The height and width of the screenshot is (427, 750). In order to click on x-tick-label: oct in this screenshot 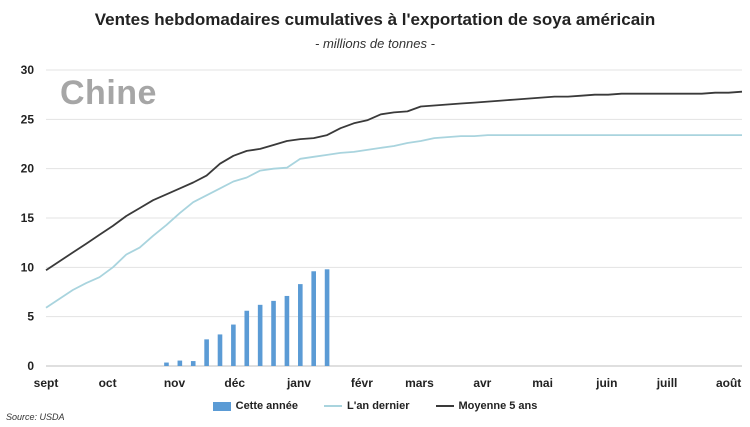, I will do `click(108, 383)`.